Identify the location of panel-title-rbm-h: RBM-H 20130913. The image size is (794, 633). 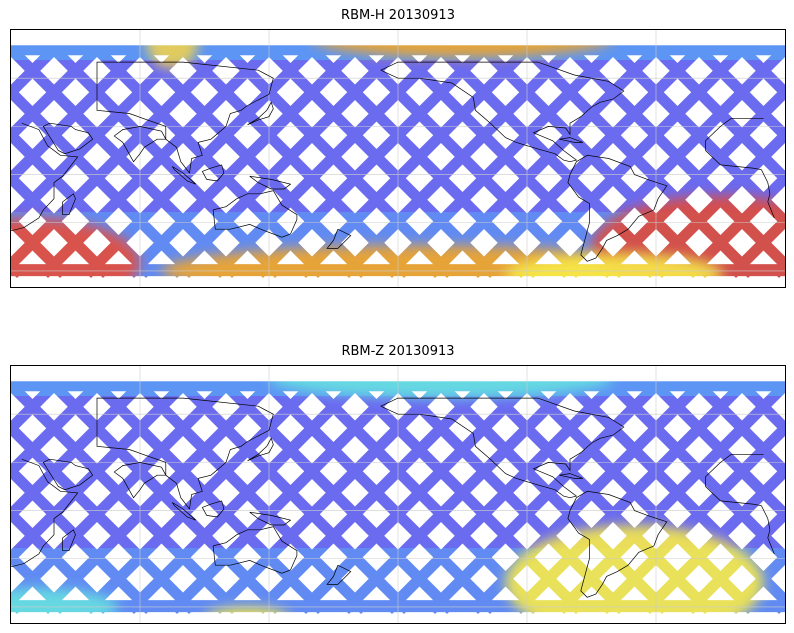
(398, 15).